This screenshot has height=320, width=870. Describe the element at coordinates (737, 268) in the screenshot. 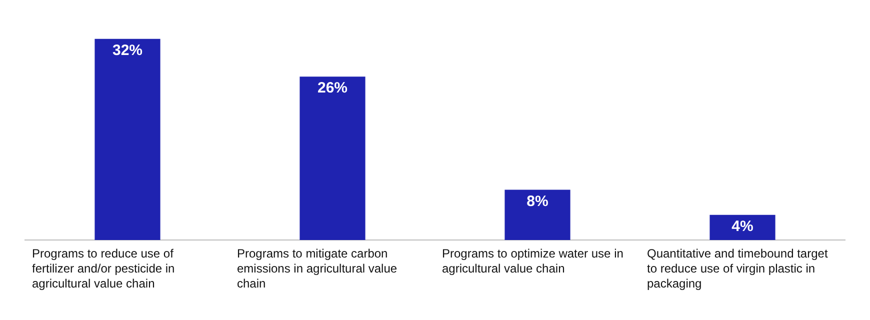

I see `x-tick-label: Quantitative and timebound target to reduce use of virgin plastic in packaging` at that location.